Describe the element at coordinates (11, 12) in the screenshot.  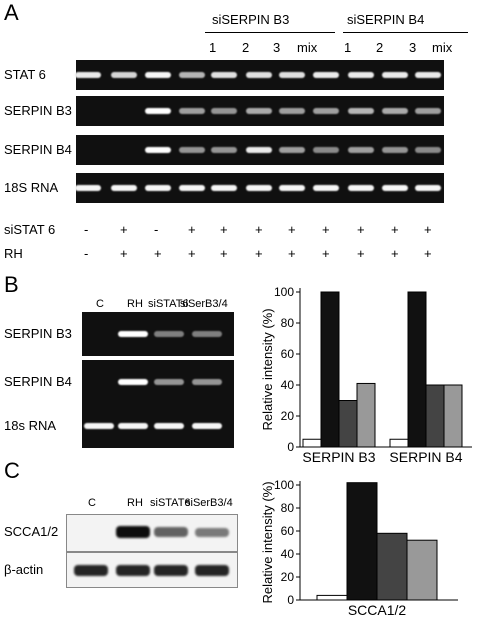
I see `panel-a-letter: A` at that location.